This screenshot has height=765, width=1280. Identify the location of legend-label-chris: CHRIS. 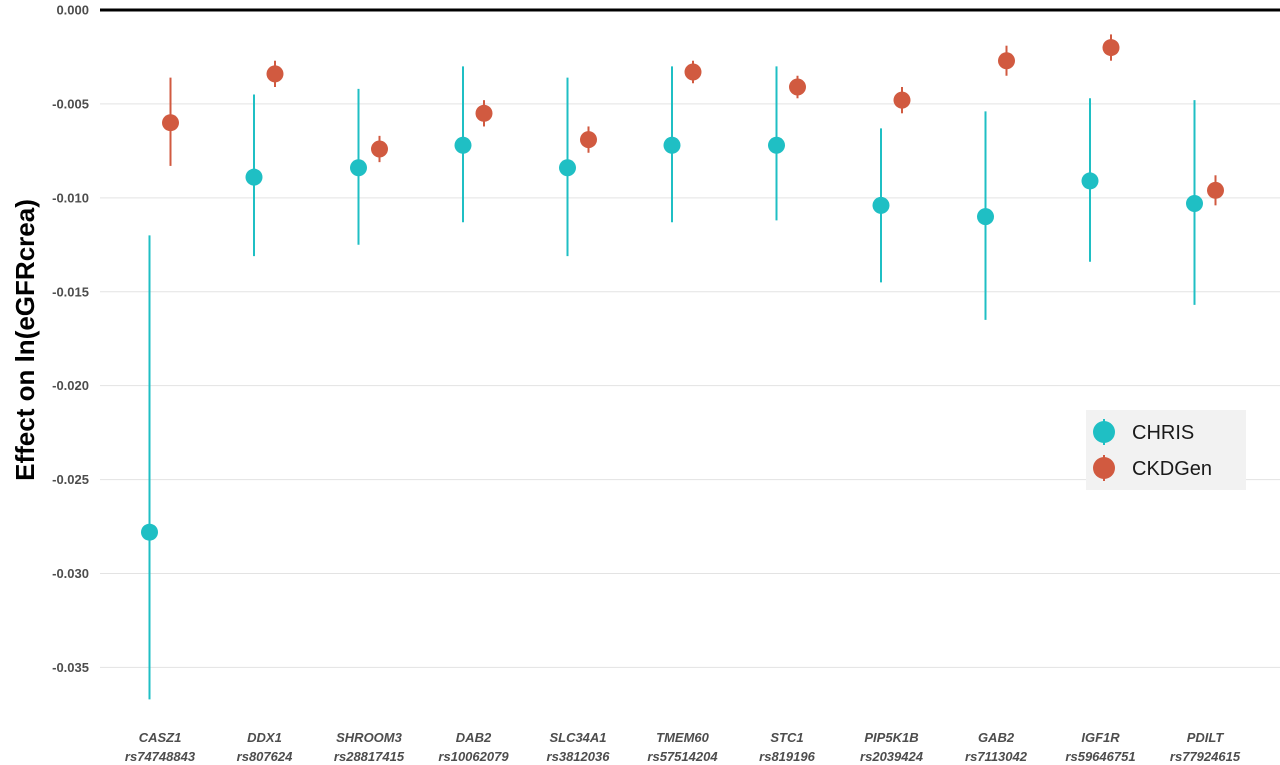
(1163, 433).